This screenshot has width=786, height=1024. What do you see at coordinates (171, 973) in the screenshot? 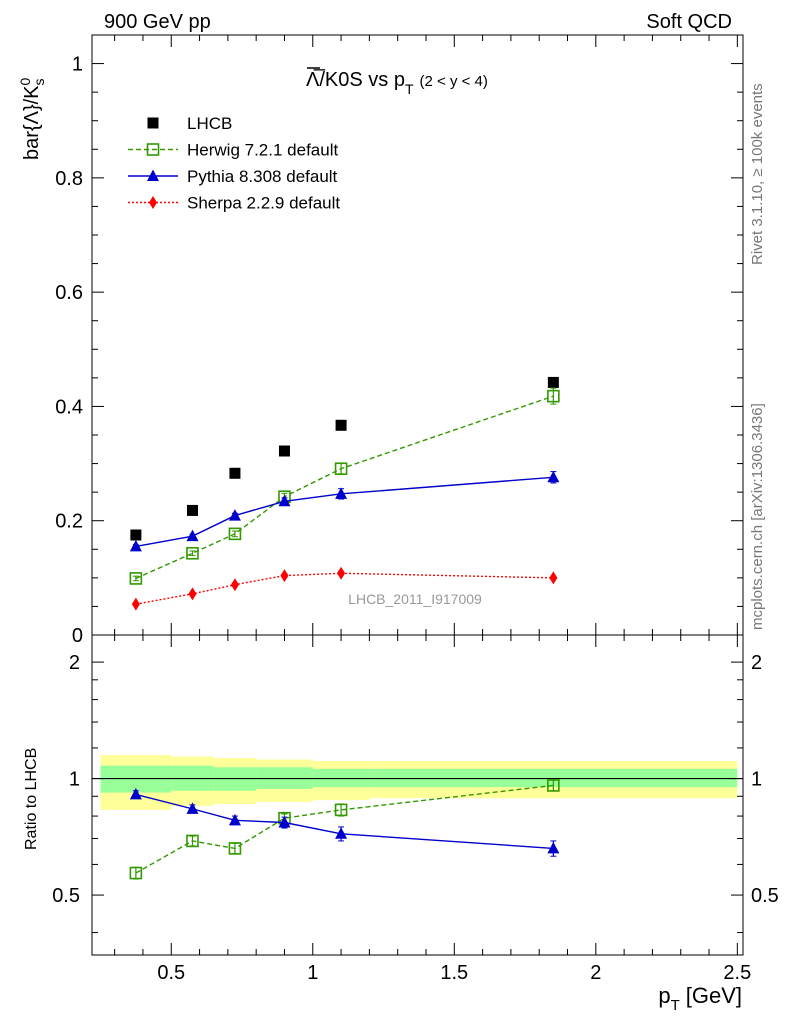
I see `x-tick-label: 0.5` at bounding box center [171, 973].